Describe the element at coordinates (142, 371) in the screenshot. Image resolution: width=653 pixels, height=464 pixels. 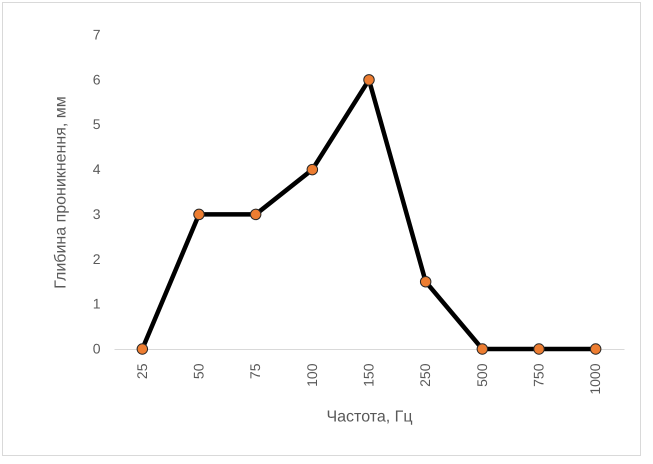
I see `x-tick-label: 25` at that location.